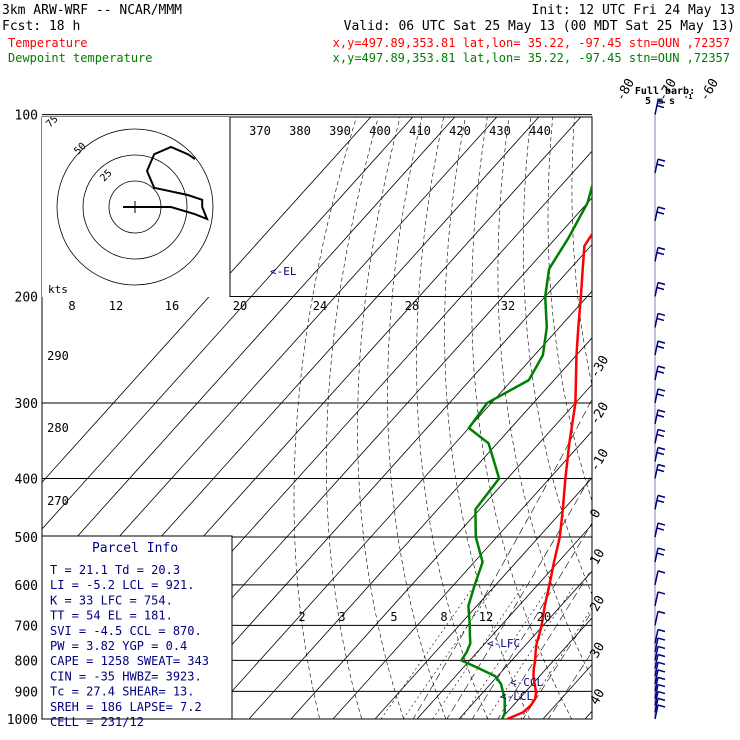  I want to click on isotherm-label: -20, so click(599, 414).